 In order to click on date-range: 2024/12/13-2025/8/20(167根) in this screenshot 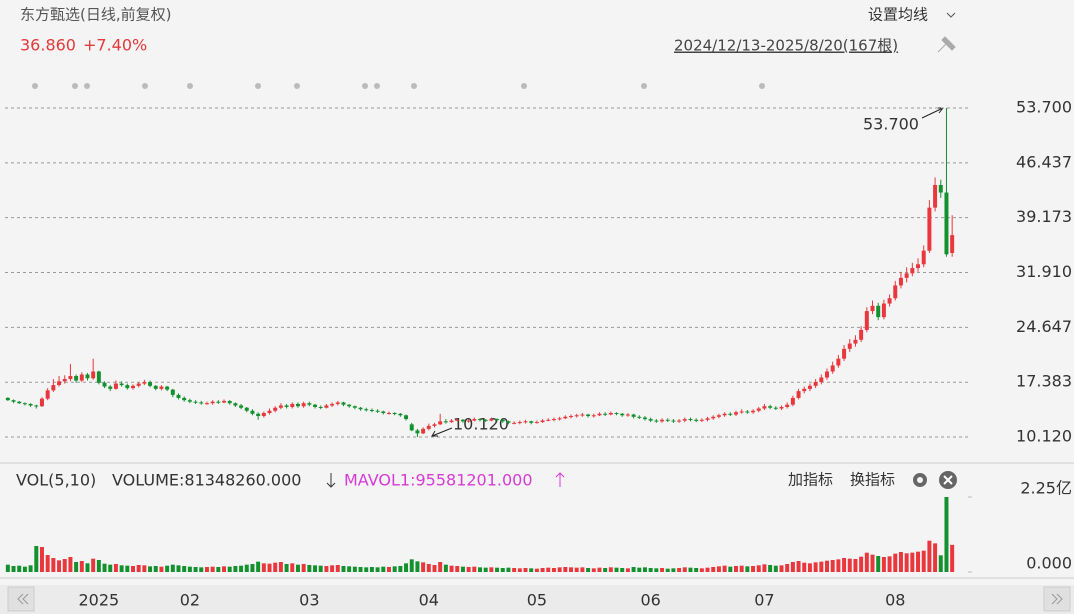, I will do `click(786, 46)`.